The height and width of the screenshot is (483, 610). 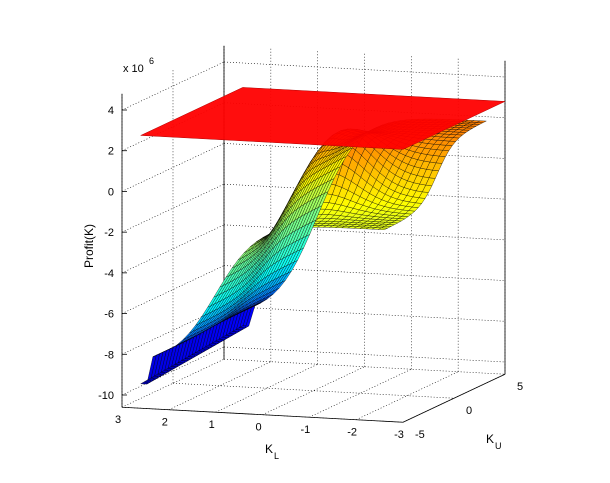 I want to click on profit-level-plane, so click(x=323, y=118).